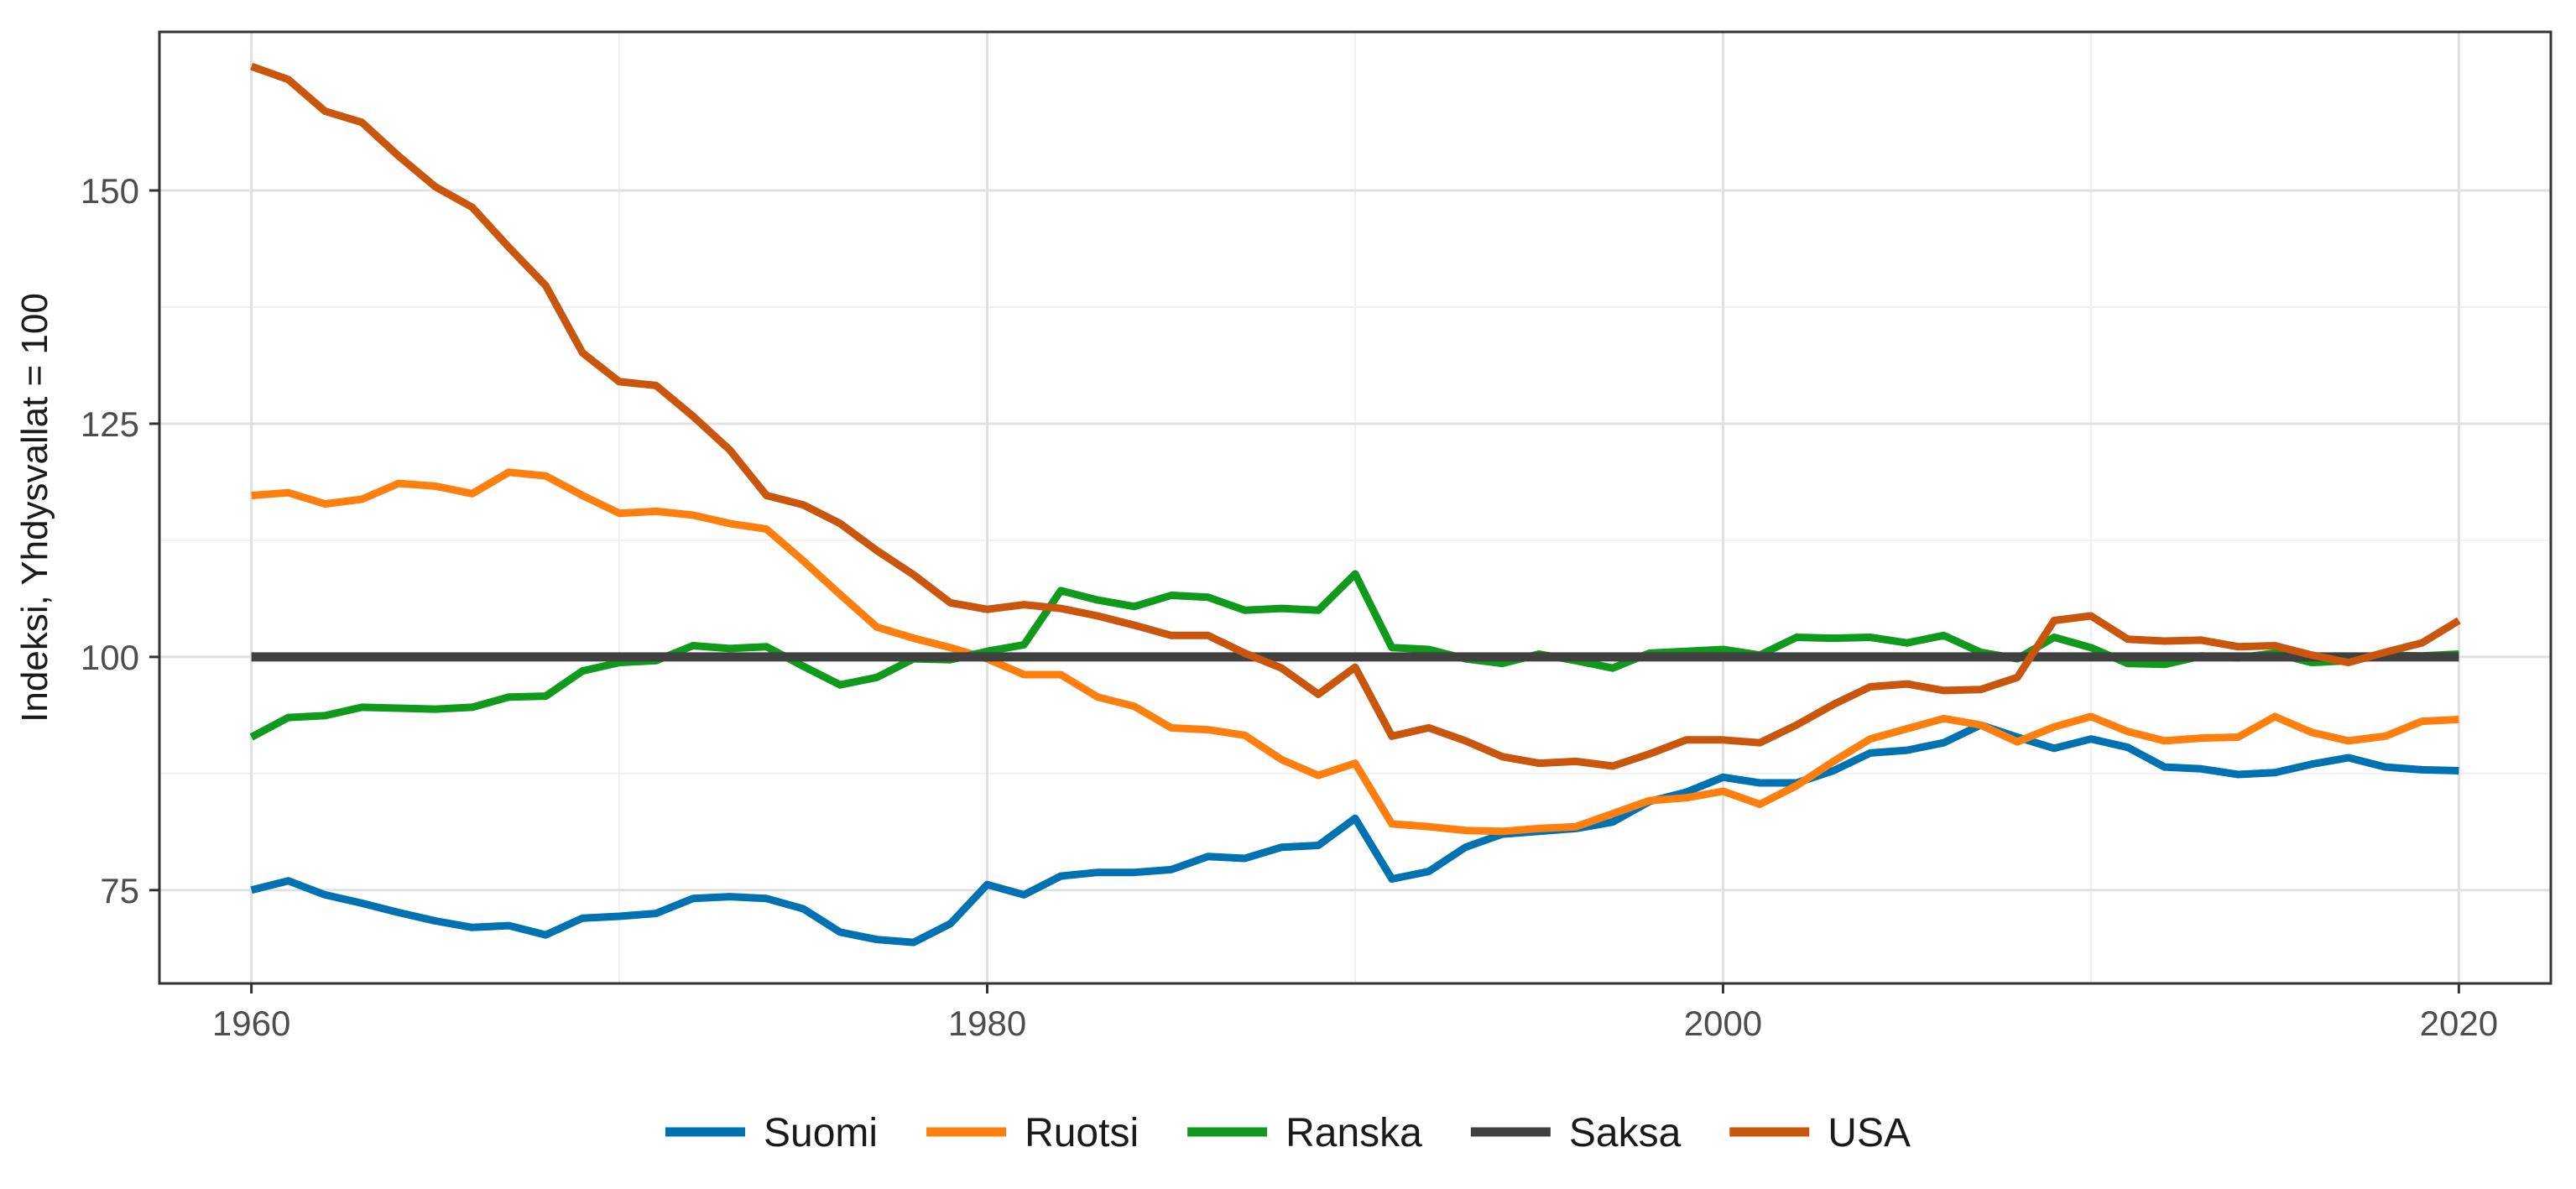 Image resolution: width=2576 pixels, height=1189 pixels. What do you see at coordinates (2459, 1023) in the screenshot?
I see `x-tick-label: 2020` at bounding box center [2459, 1023].